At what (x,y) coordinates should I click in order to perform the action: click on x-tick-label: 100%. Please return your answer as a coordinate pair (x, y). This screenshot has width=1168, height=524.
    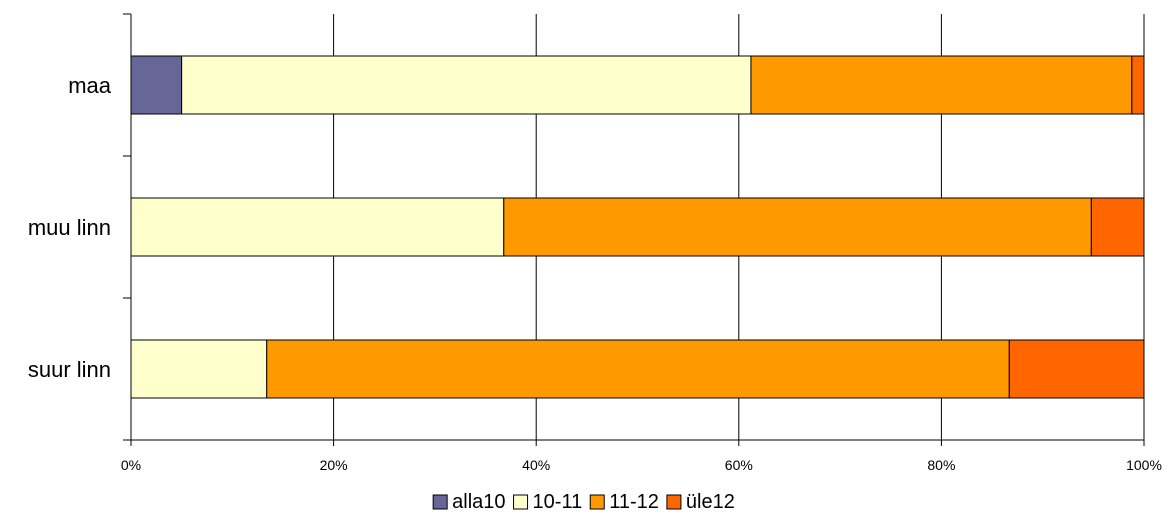
    Looking at the image, I should click on (1144, 465).